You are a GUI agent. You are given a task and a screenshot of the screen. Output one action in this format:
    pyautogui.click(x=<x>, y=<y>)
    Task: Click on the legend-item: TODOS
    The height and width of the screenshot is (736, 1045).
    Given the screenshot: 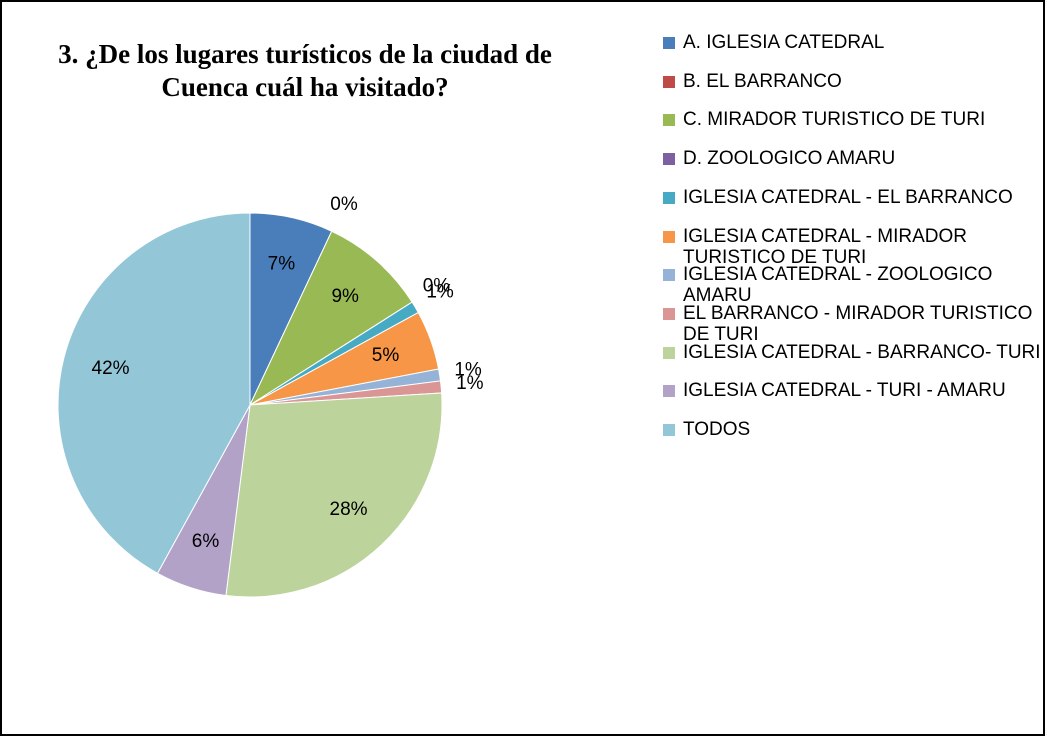 What is the action you would take?
    pyautogui.click(x=853, y=429)
    